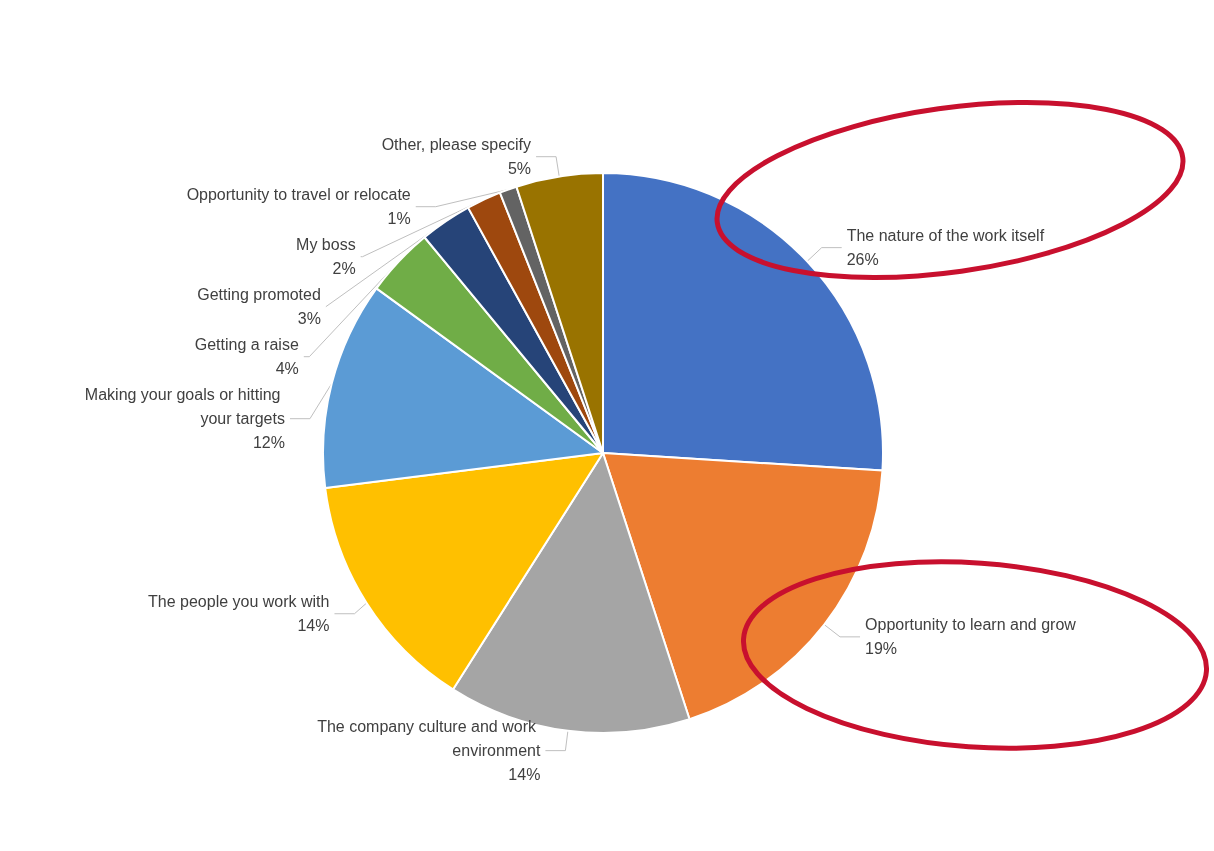 This screenshot has width=1214, height=851. I want to click on data-label: 12%, so click(268, 443).